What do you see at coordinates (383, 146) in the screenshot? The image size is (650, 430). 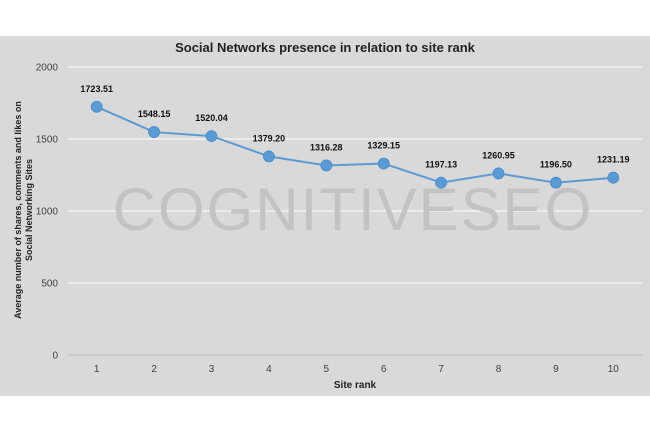 I see `data-label: 1329.15` at bounding box center [383, 146].